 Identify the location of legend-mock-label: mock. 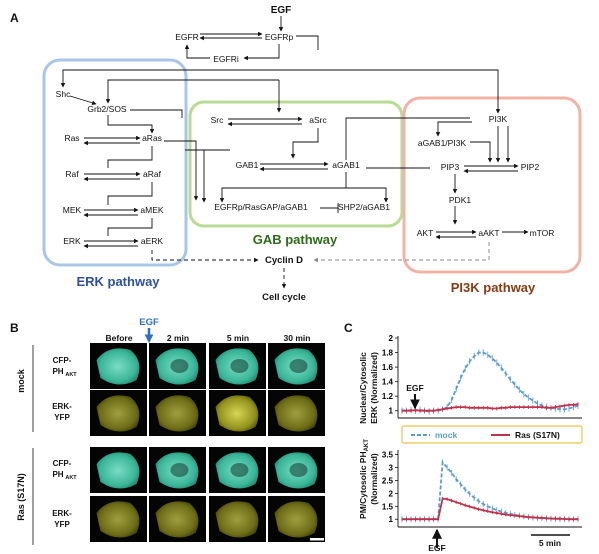
(446, 435).